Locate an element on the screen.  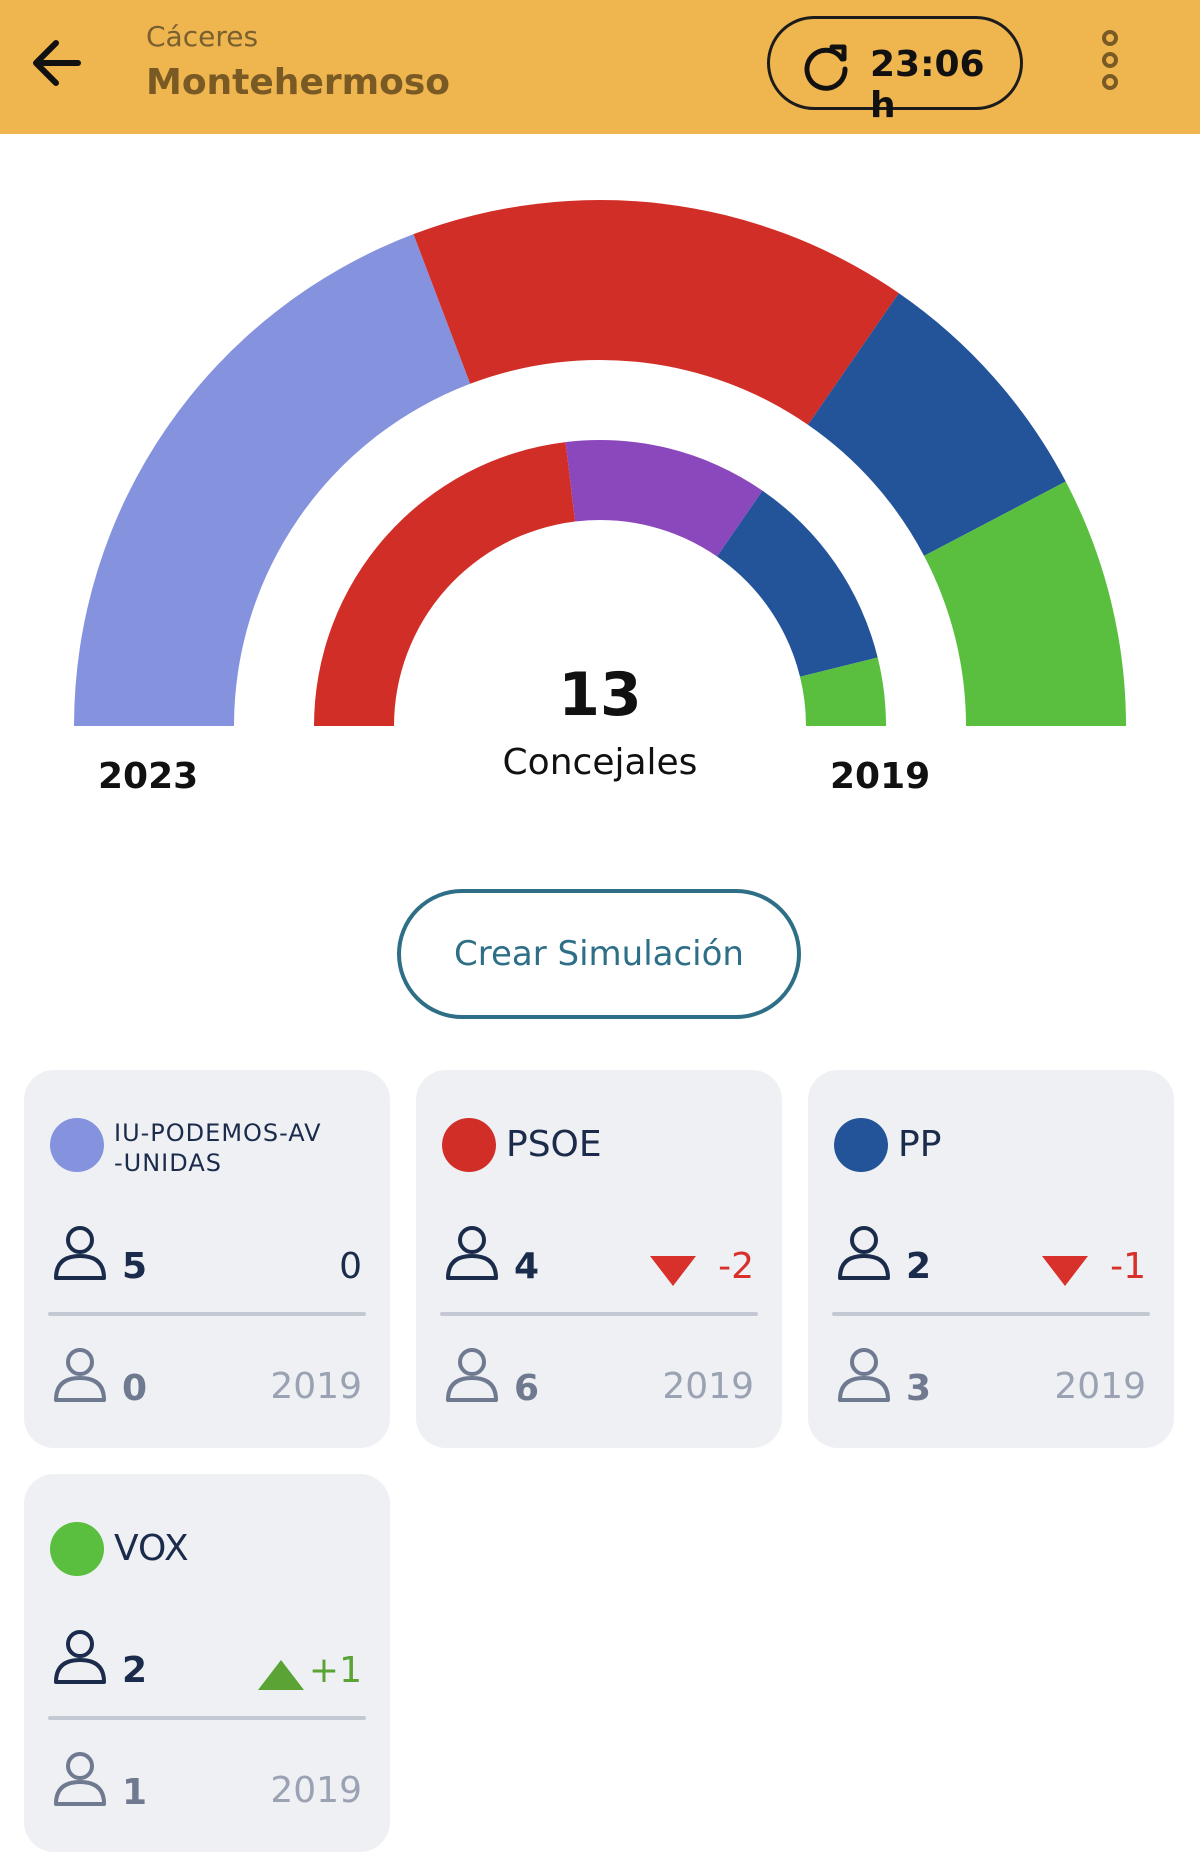
seats-previous: 1 is located at coordinates (135, 1792).